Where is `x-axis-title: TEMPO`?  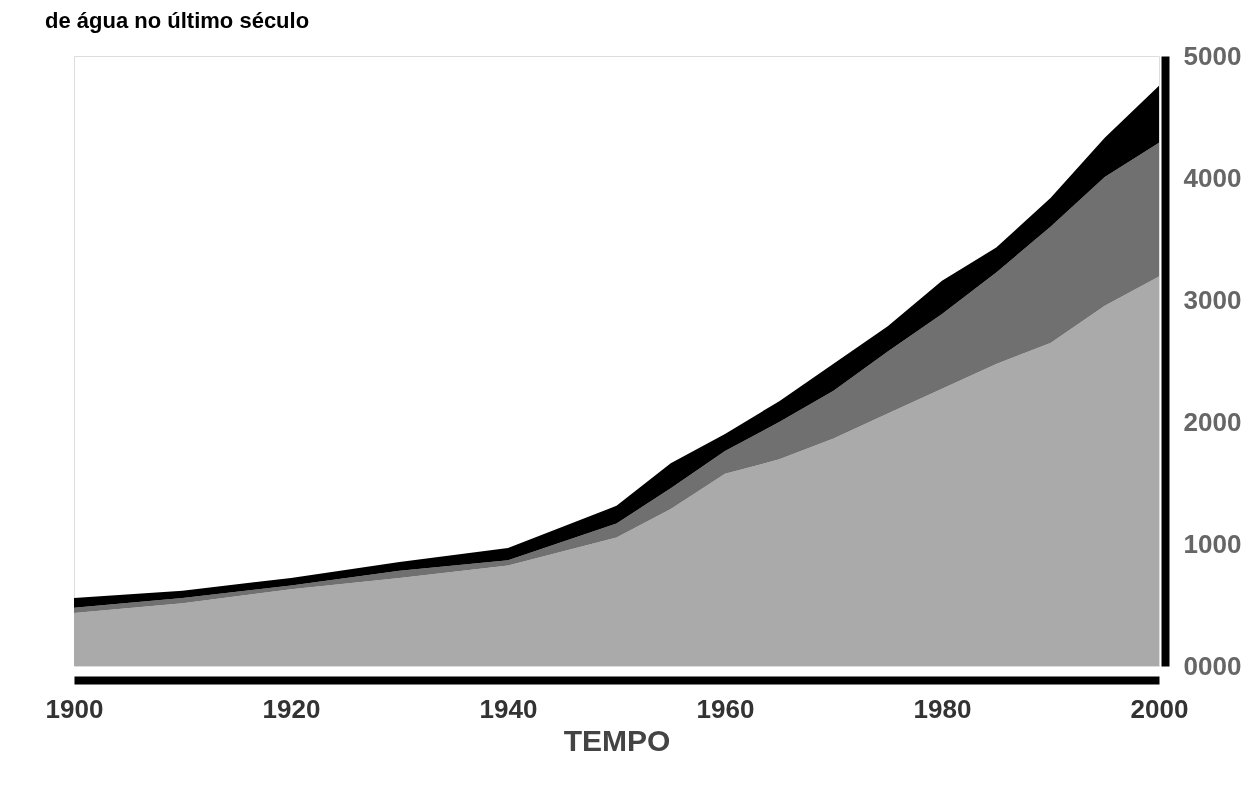 x-axis-title: TEMPO is located at coordinates (617, 740).